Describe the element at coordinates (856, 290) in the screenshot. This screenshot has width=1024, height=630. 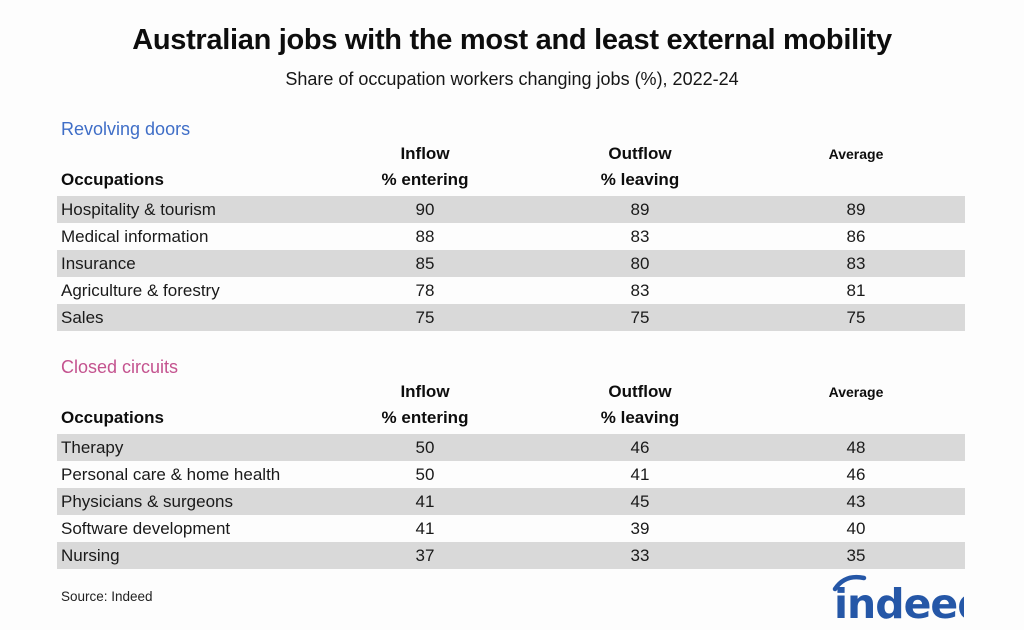
I see `average-cell: 81` at that location.